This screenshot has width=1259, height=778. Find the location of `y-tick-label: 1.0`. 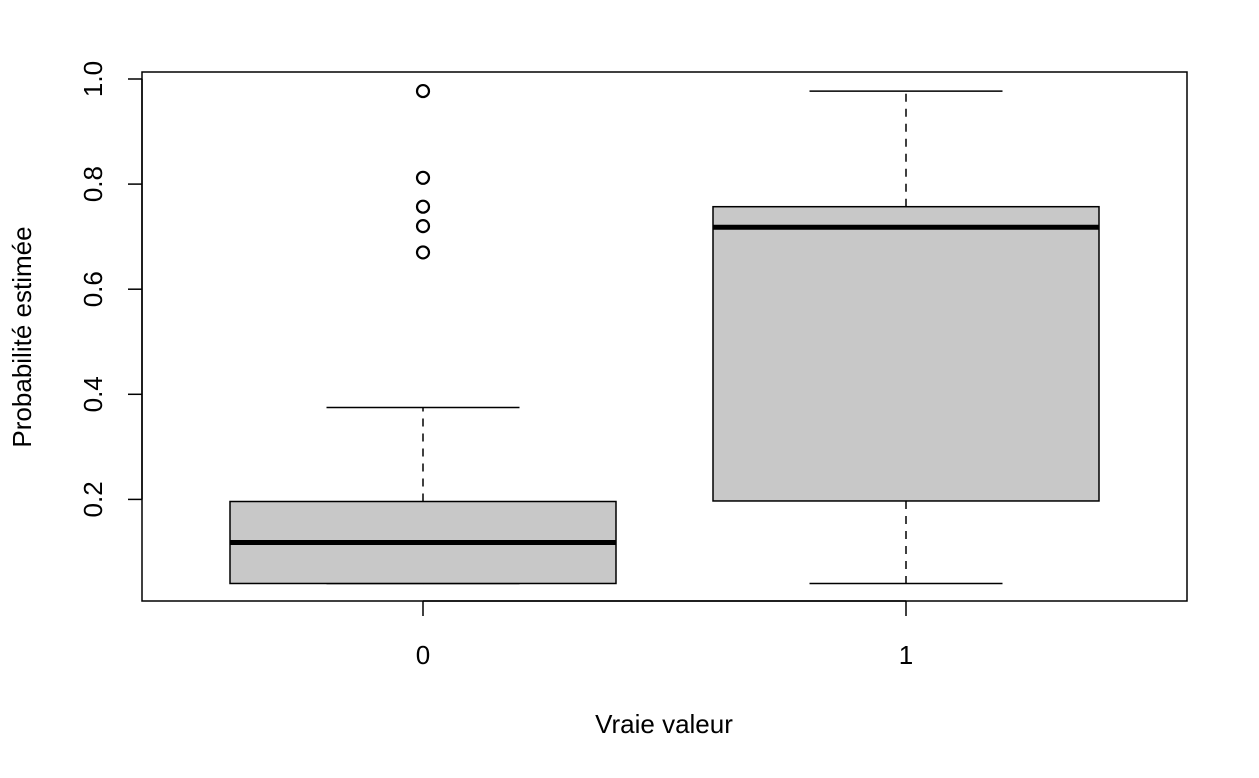

y-tick-label: 1.0 is located at coordinates (93, 79).